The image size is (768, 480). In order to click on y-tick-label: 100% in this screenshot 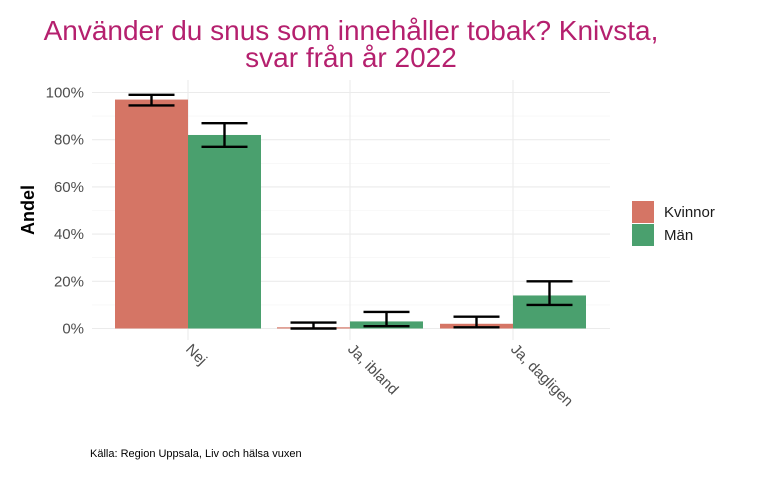, I will do `click(65, 93)`.